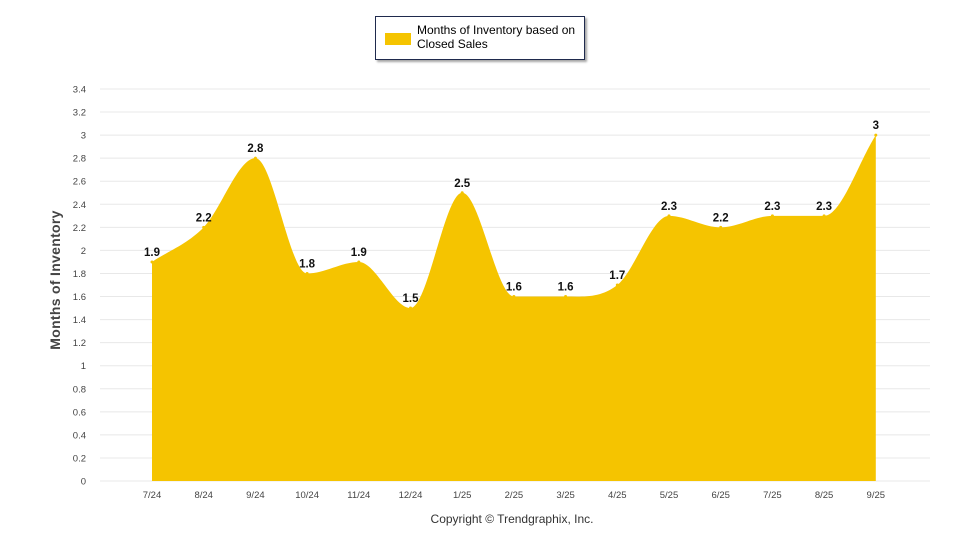  I want to click on x-tick-label: 2/25, so click(514, 495).